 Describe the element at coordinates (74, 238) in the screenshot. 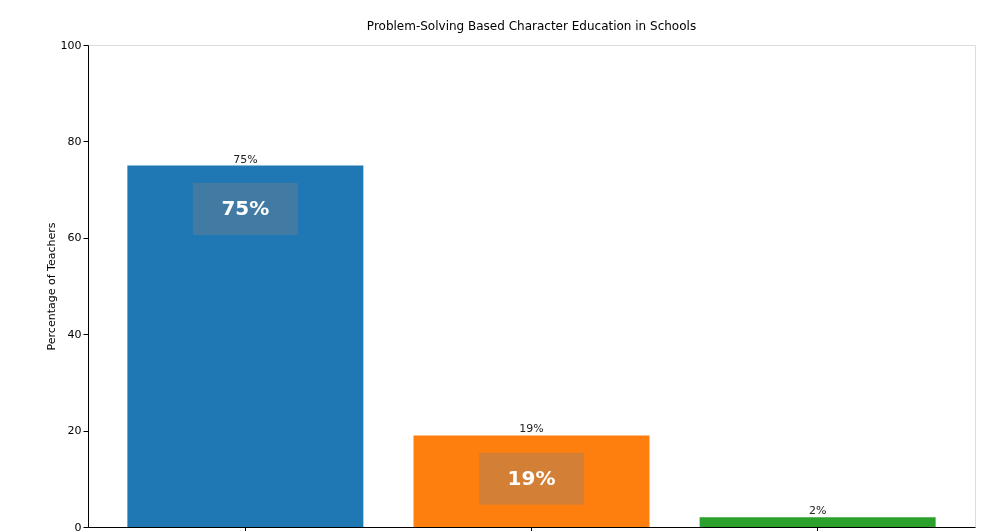

I see `y-tick-label: 60` at that location.